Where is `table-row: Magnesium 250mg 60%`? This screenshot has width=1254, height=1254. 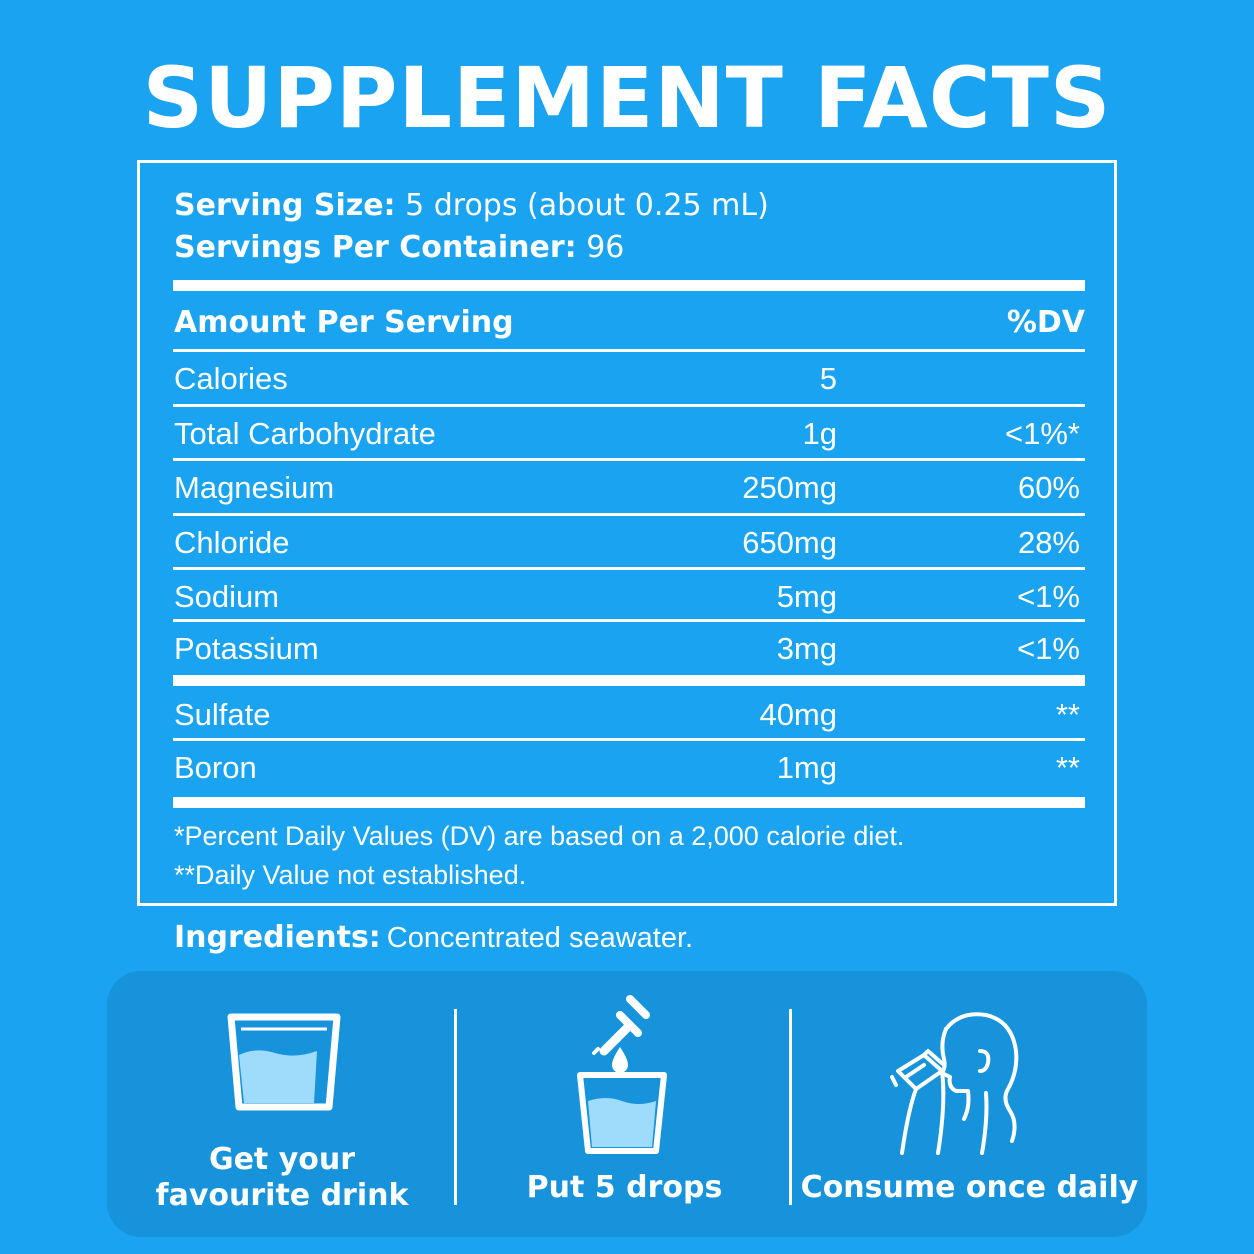 table-row: Magnesium 250mg 60% is located at coordinates (629, 487).